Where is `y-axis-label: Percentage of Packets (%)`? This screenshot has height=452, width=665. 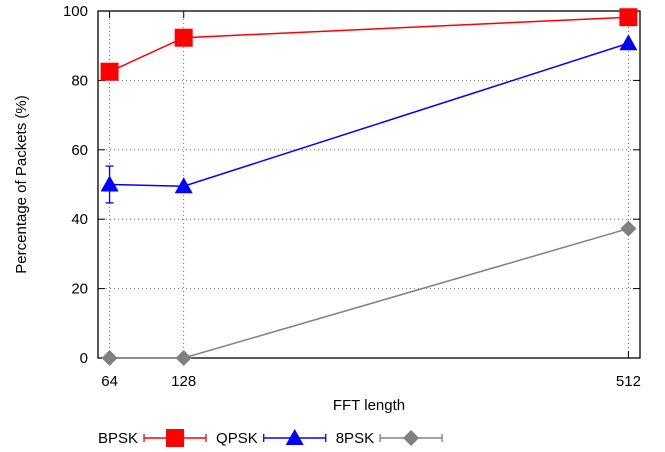
y-axis-label: Percentage of Packets (%) is located at coordinates (21, 184).